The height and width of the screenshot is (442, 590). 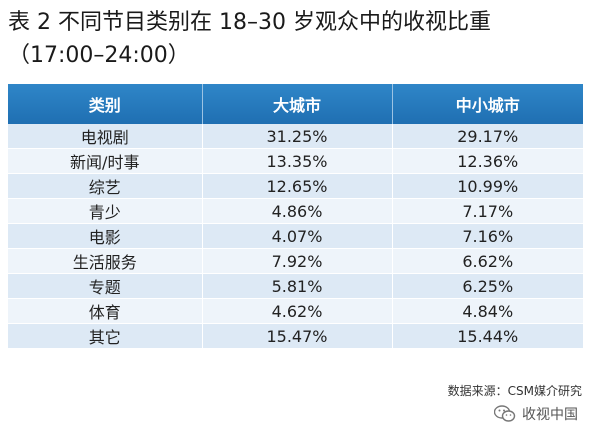 What do you see at coordinates (105, 311) in the screenshot?
I see `category-cell: 体育` at bounding box center [105, 311].